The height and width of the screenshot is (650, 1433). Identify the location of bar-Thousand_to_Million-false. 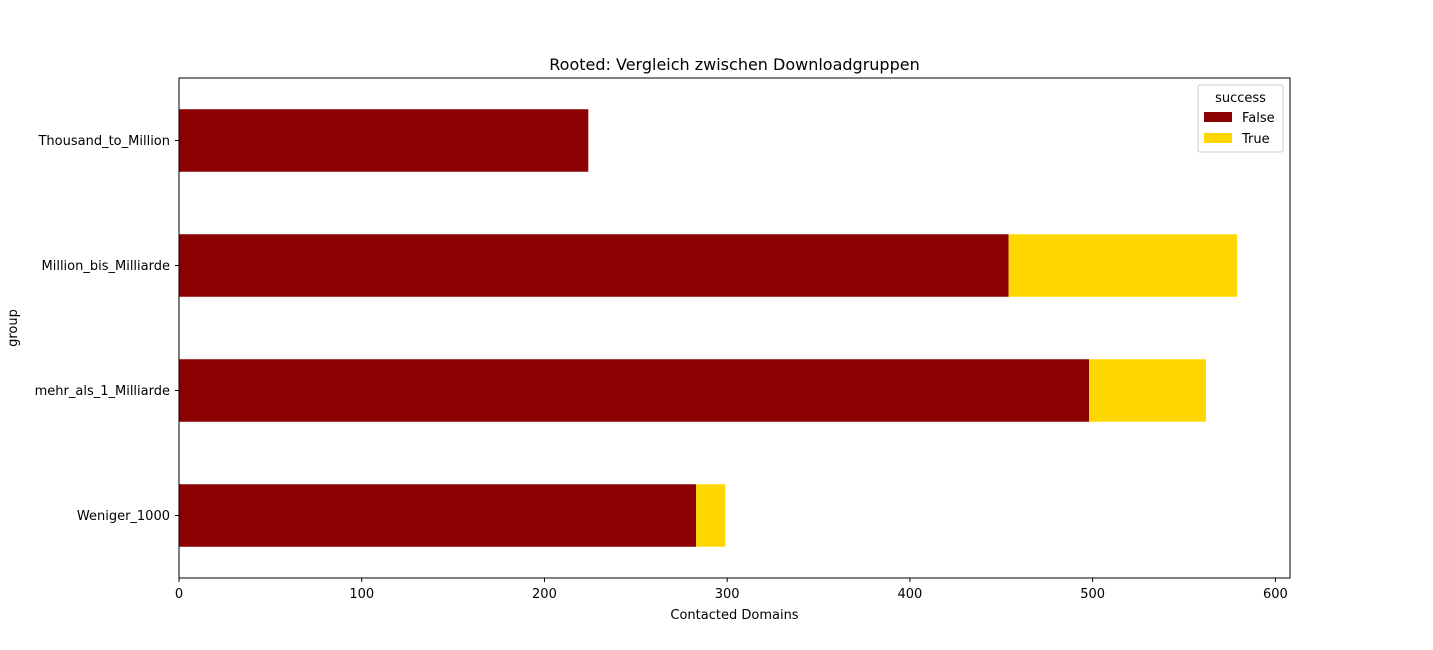
(384, 140).